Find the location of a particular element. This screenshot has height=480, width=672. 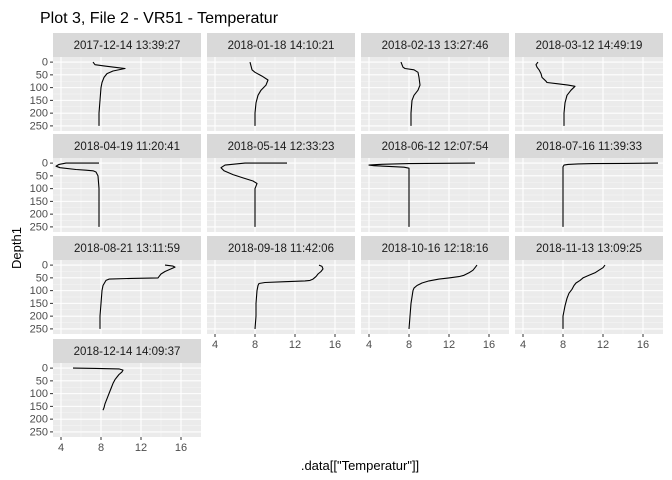

facet-panel: 2018-05-14 12:33:23 is located at coordinates (281, 183).